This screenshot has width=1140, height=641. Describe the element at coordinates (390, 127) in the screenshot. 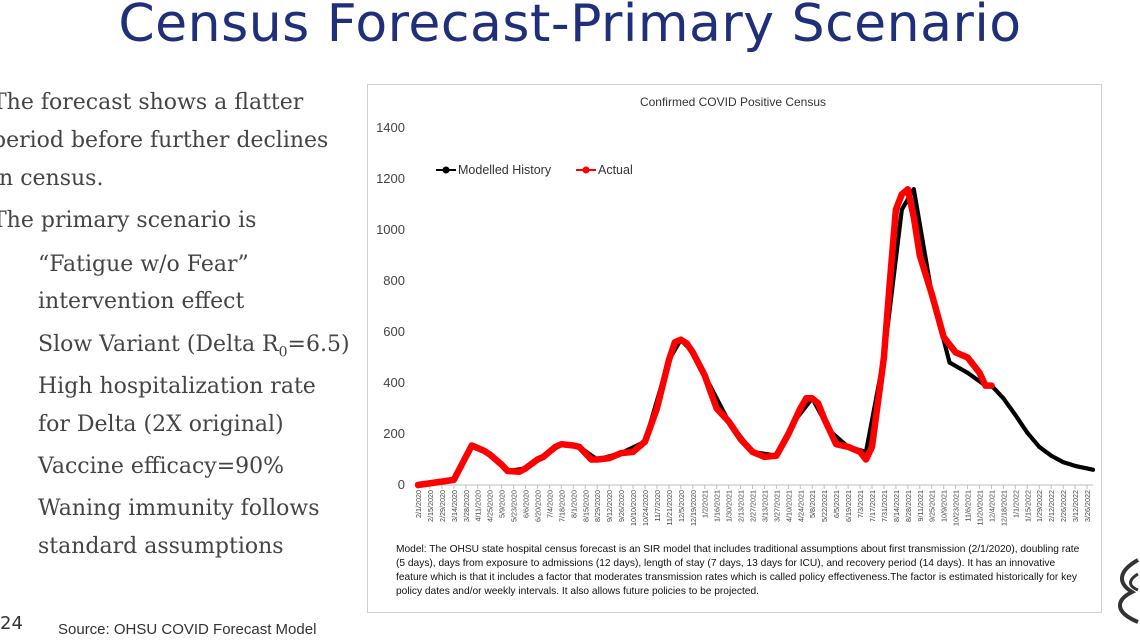

I see `y-tick-label: 1400` at that location.